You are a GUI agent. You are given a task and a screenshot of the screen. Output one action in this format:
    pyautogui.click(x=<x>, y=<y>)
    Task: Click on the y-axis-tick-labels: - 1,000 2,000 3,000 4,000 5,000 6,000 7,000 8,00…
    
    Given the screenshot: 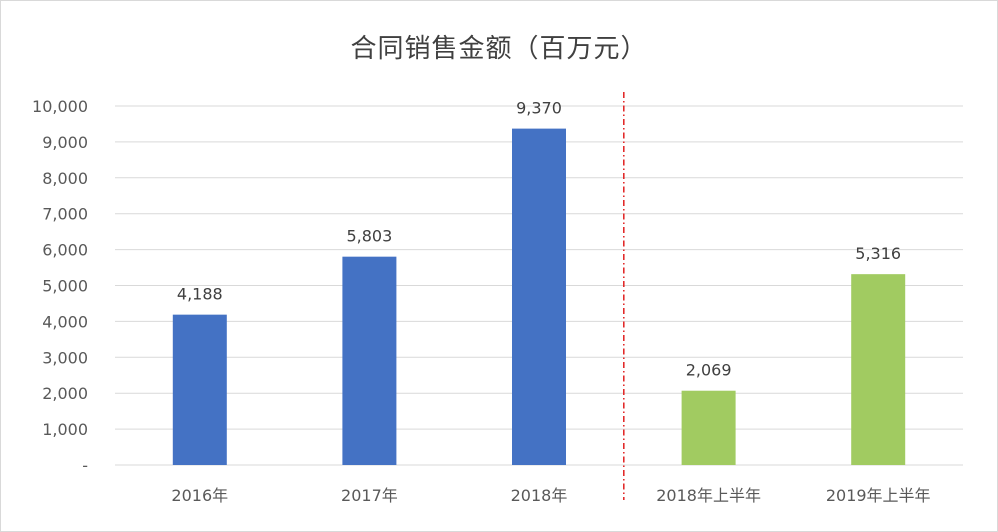 What is the action you would take?
    pyautogui.click(x=60, y=286)
    